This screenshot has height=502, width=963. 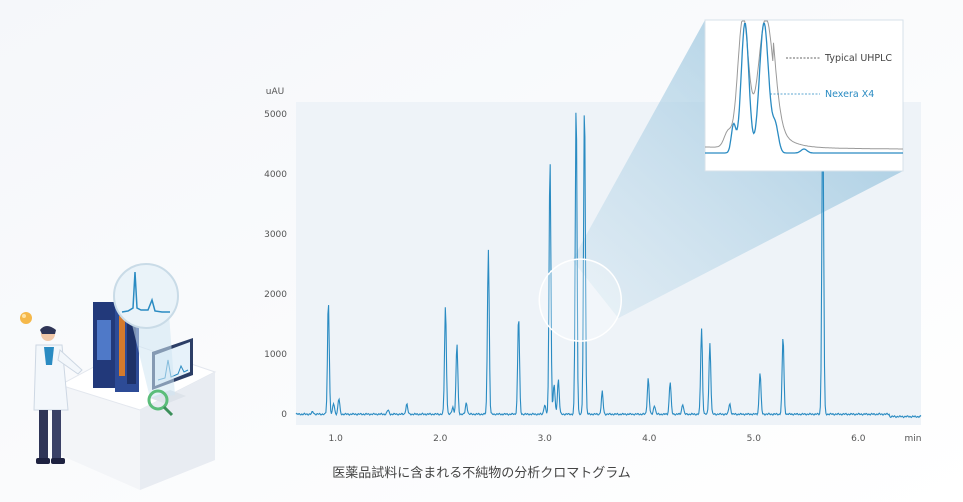 I want to click on magnifier-bubble, so click(x=146, y=296).